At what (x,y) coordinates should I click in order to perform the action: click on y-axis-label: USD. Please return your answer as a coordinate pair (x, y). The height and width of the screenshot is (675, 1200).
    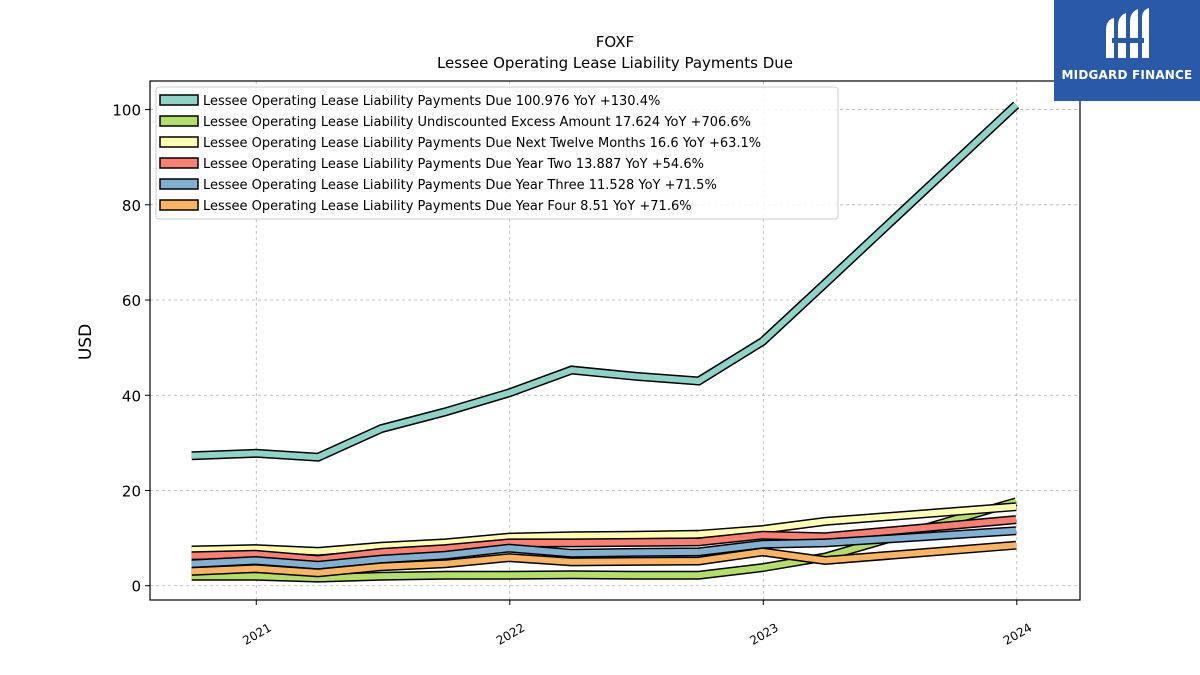
    Looking at the image, I should click on (86, 342).